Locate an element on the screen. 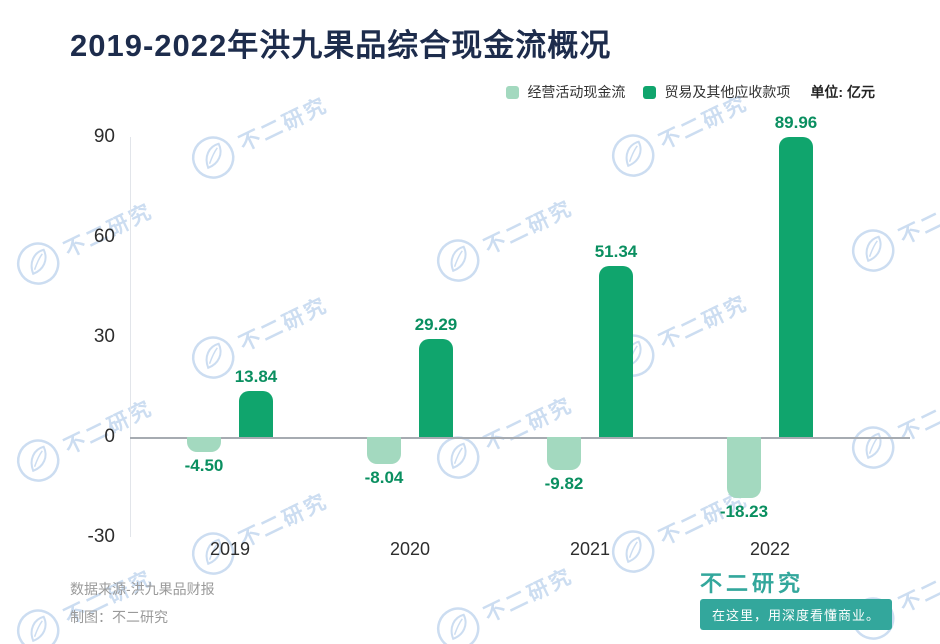  x-tick-label-2019: 2019 is located at coordinates (230, 549).